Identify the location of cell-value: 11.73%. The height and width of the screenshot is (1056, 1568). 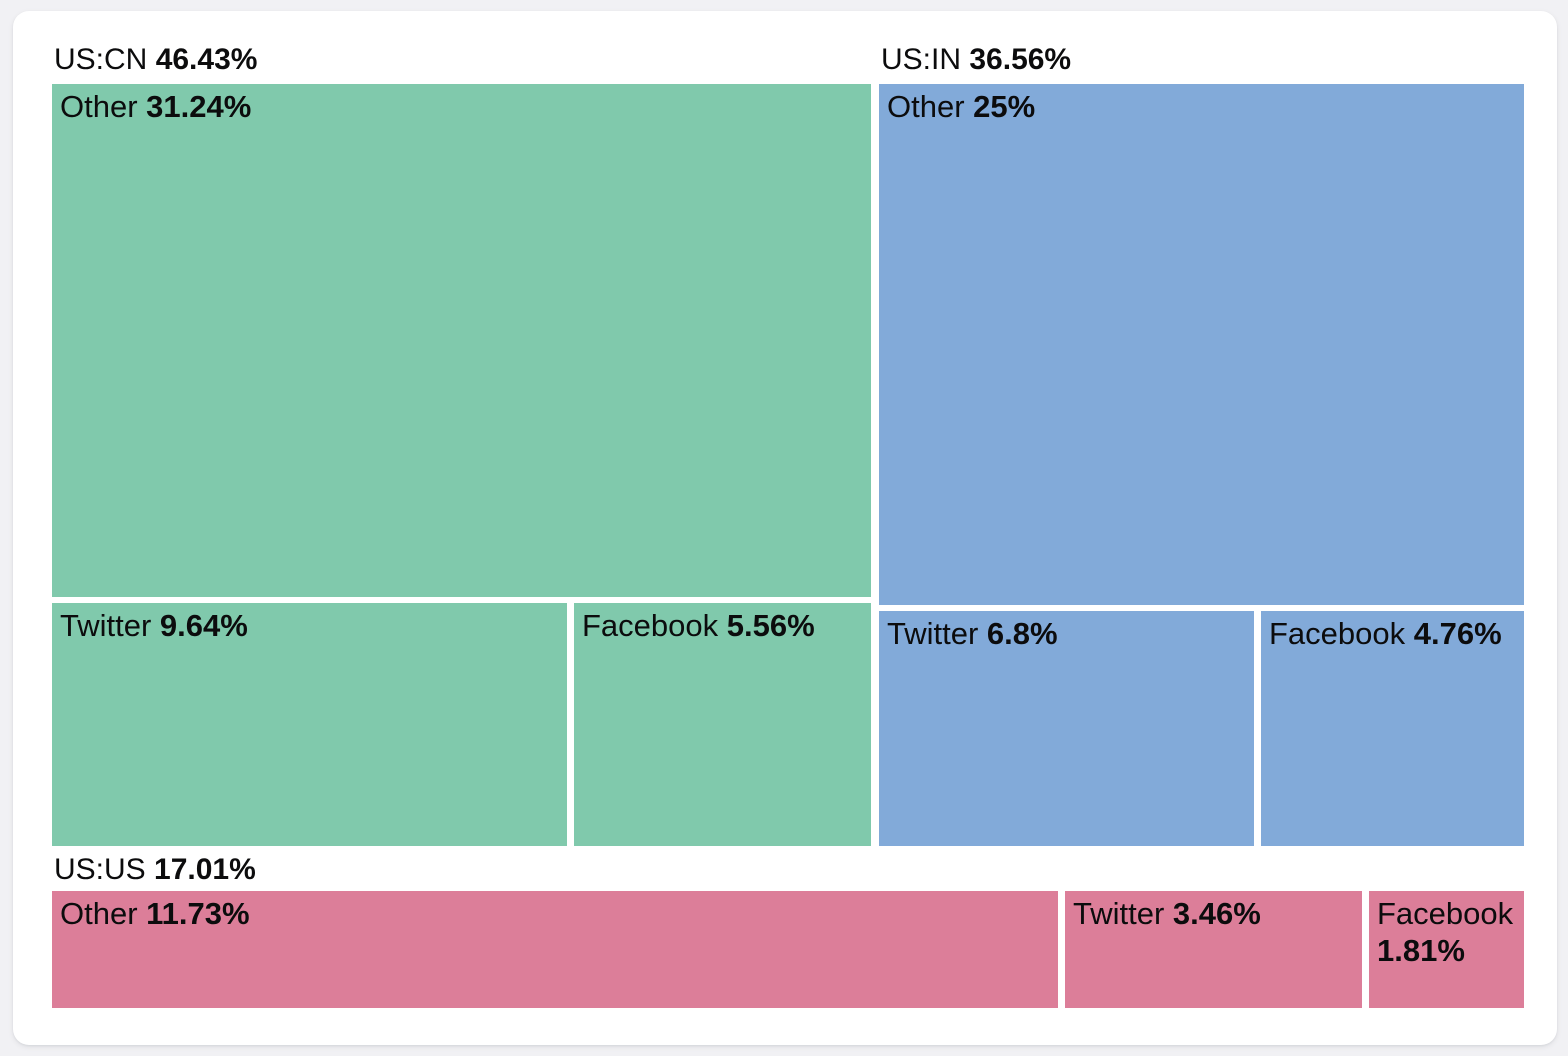
(198, 913).